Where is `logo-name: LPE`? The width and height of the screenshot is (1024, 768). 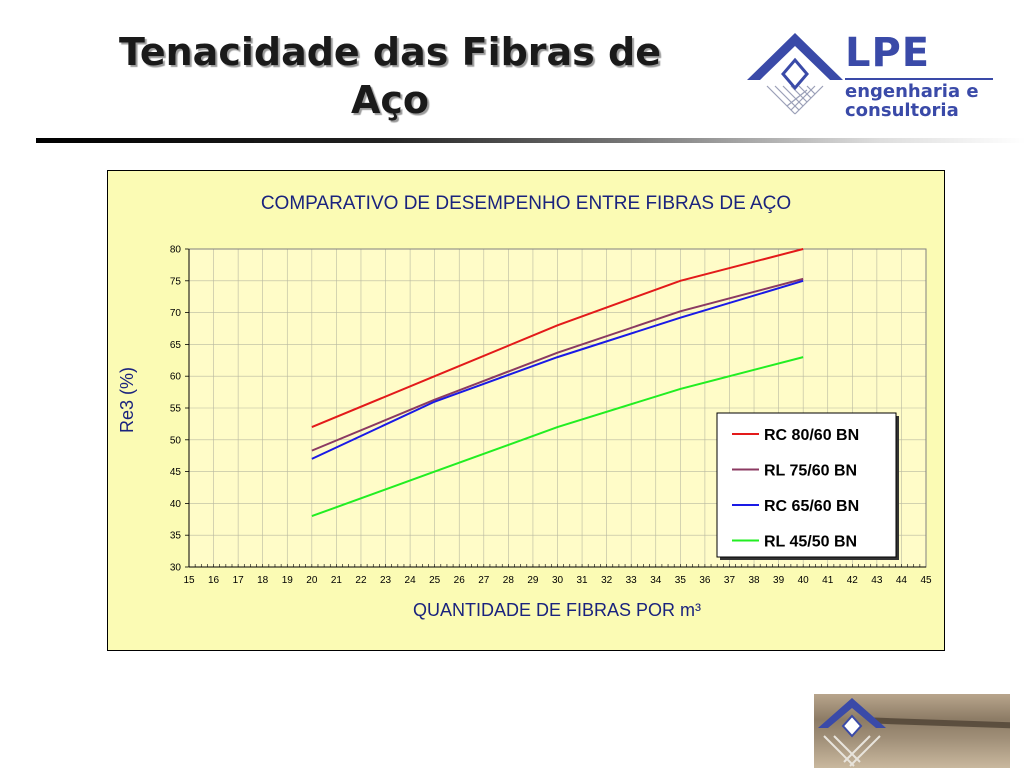
logo-name: LPE is located at coordinates (888, 53).